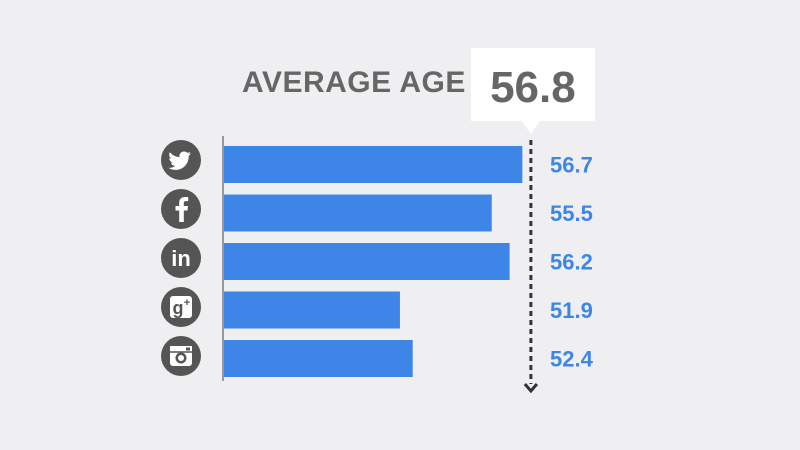 The width and height of the screenshot is (800, 450). I want to click on google-plus-icon: g +, so click(181, 307).